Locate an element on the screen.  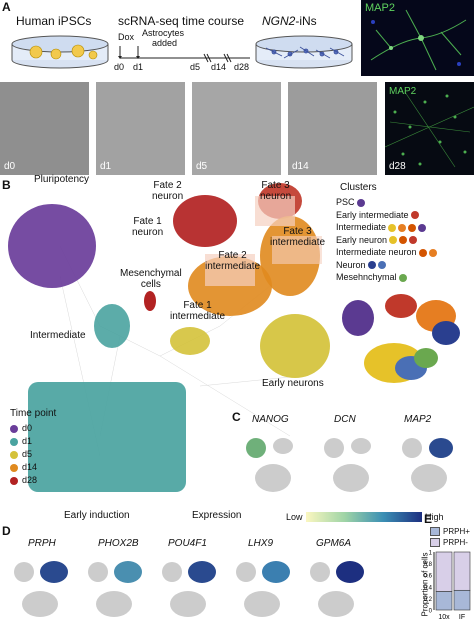
cluster-legend-neuron: Neuron is located at coordinates (386, 265).